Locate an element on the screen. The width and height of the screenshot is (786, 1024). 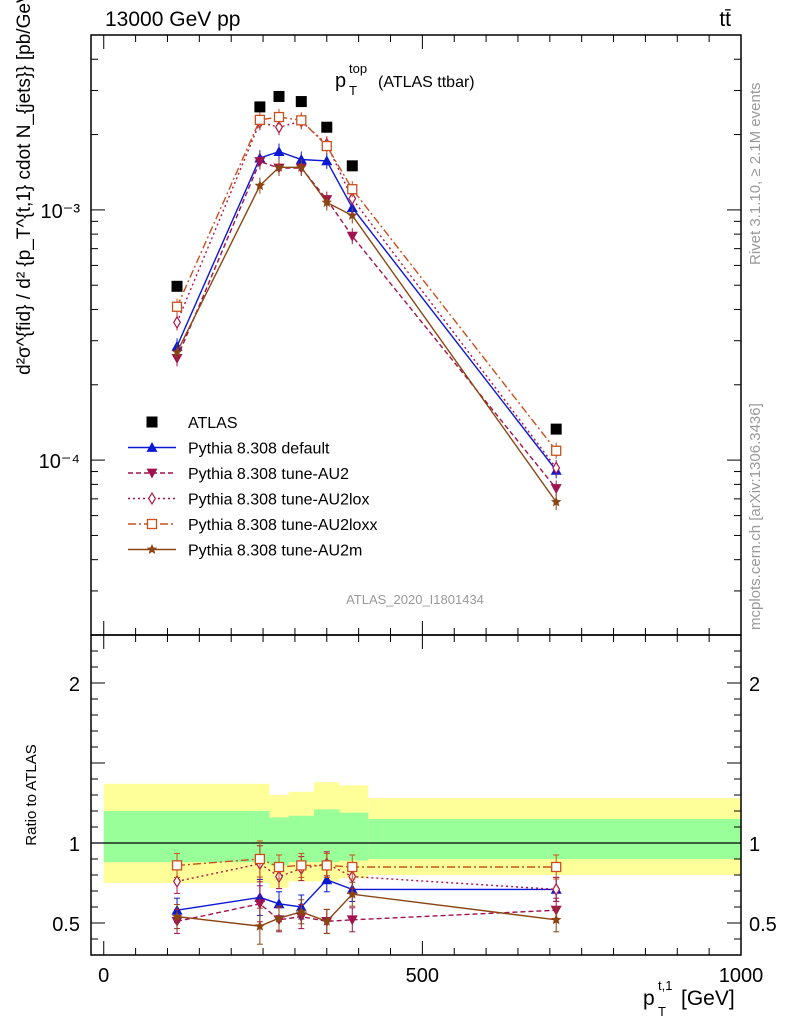
header-energy: 13000 GeV pp is located at coordinates (172, 19).